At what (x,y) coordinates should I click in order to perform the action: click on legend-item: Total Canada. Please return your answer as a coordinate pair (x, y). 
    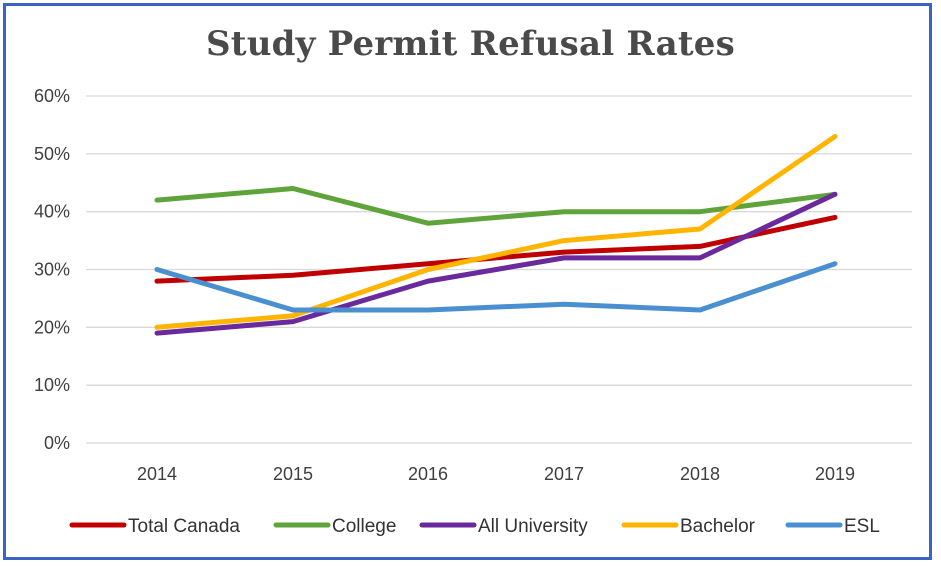
    Looking at the image, I should click on (154, 526).